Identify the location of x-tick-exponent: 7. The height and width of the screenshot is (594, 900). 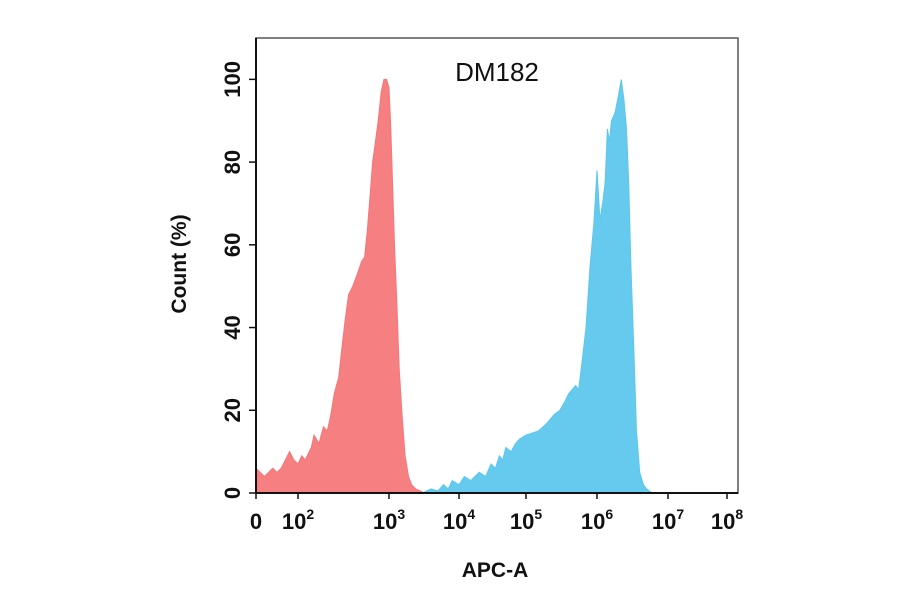
(680, 514).